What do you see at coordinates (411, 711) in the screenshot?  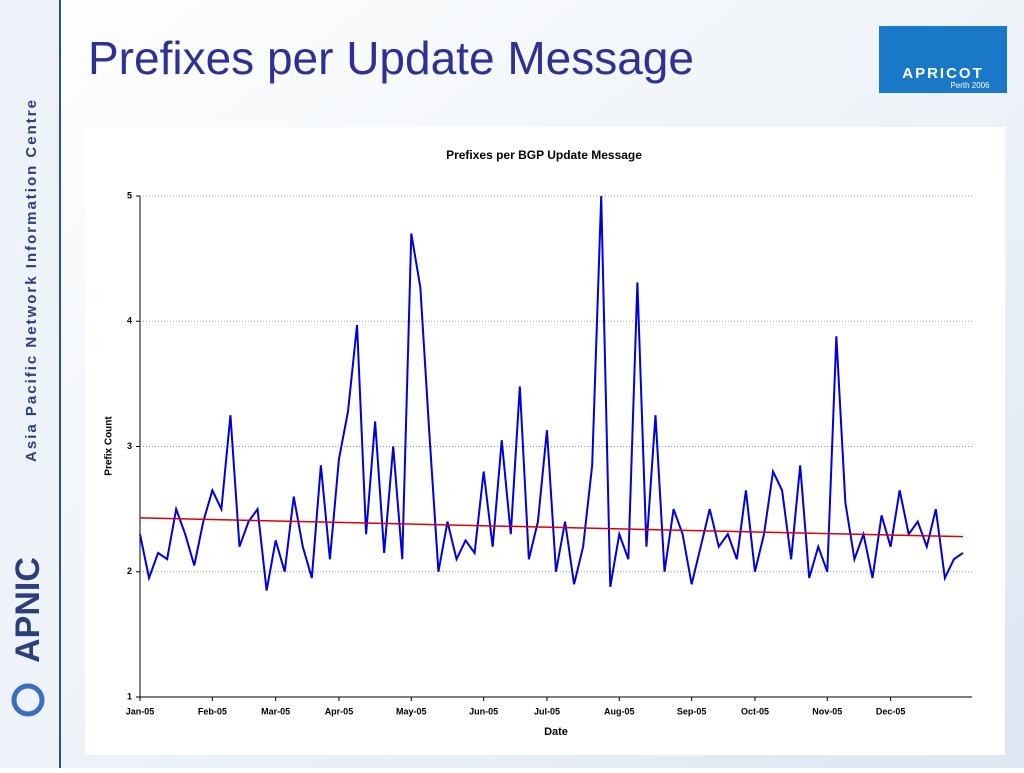 I see `x-tick-label: May-05` at bounding box center [411, 711].